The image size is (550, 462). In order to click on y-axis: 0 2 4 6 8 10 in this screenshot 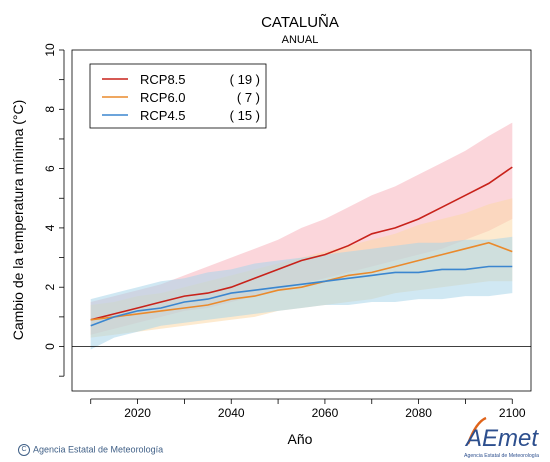, I will do `click(54, 210)`.